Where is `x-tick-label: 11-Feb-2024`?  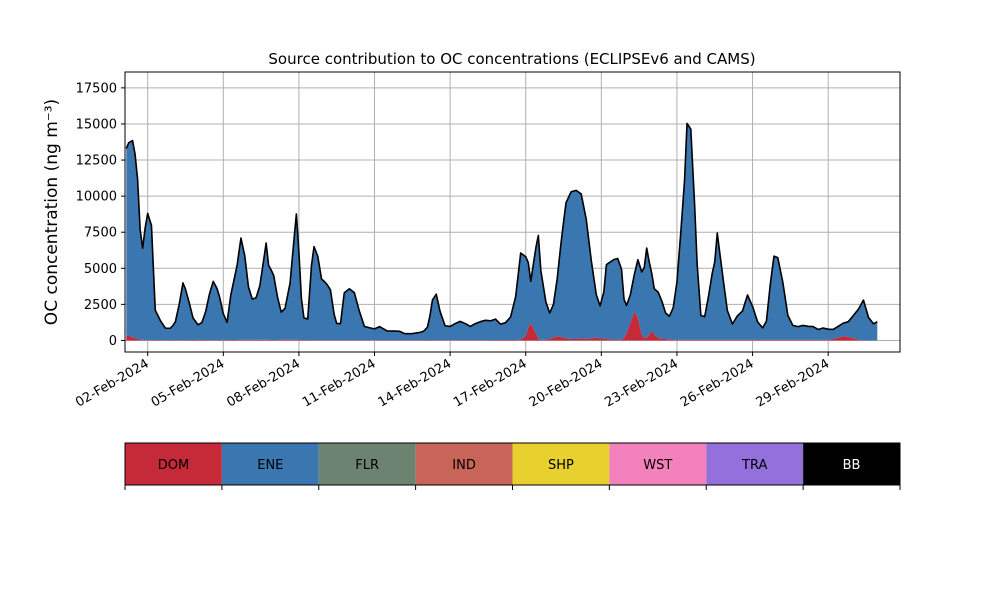 x-tick-label: 11-Feb-2024 is located at coordinates (339, 383).